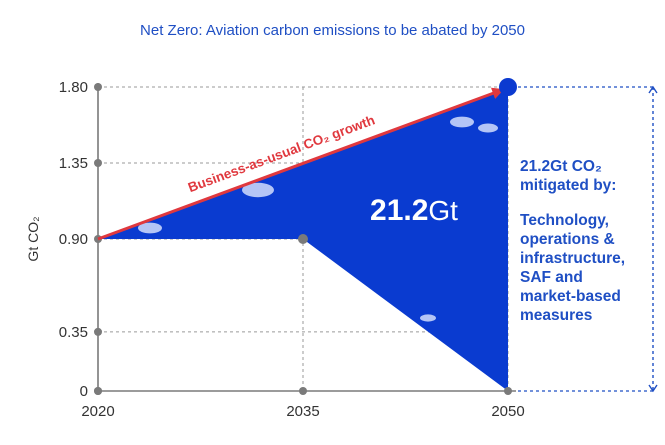 The image size is (665, 445). What do you see at coordinates (573, 258) in the screenshot?
I see `lever-item: infrastructure,` at bounding box center [573, 258].